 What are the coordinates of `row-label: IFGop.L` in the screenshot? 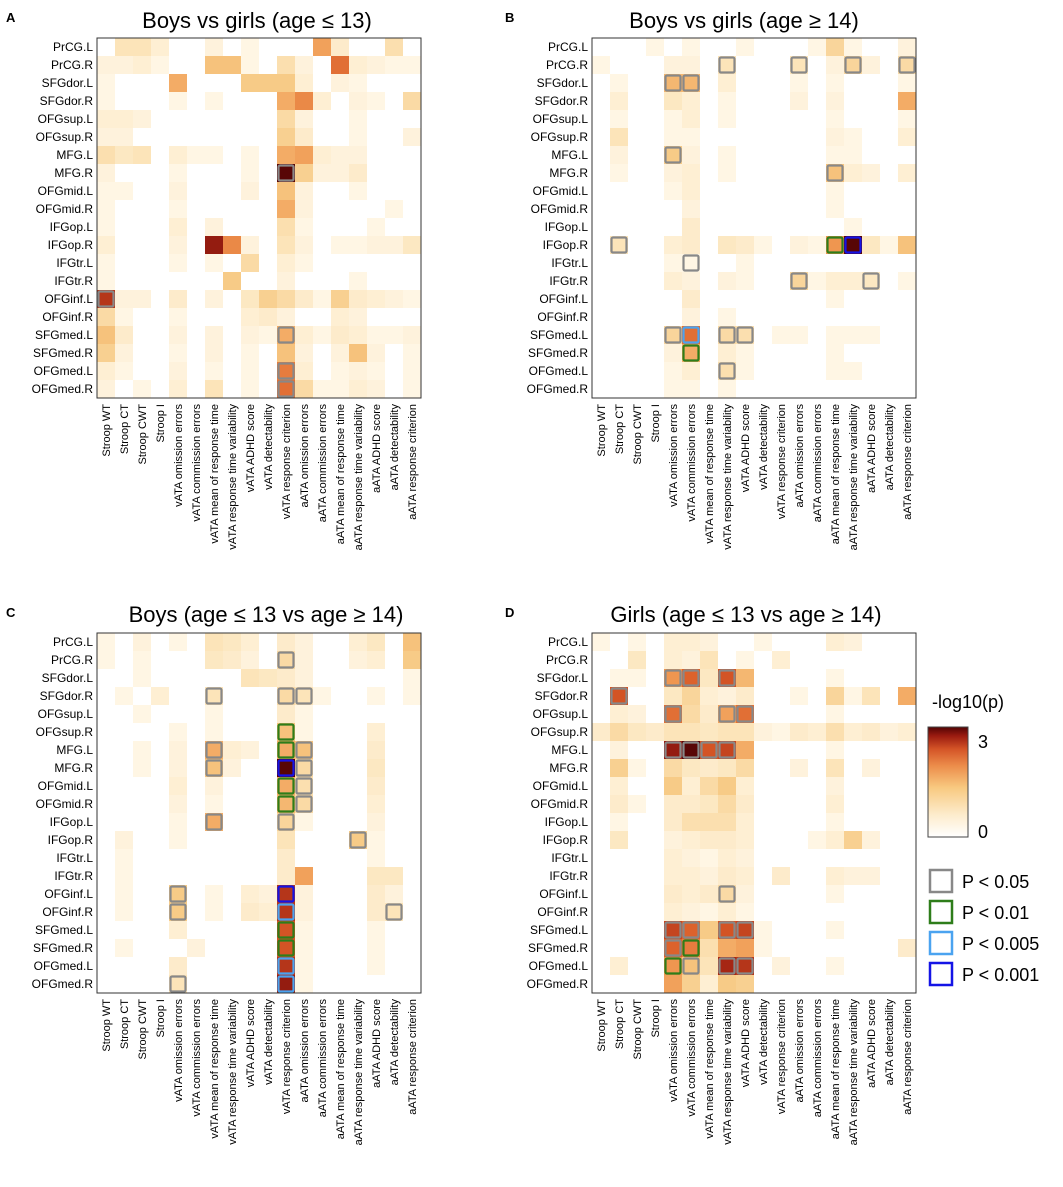 It's located at (567, 822).